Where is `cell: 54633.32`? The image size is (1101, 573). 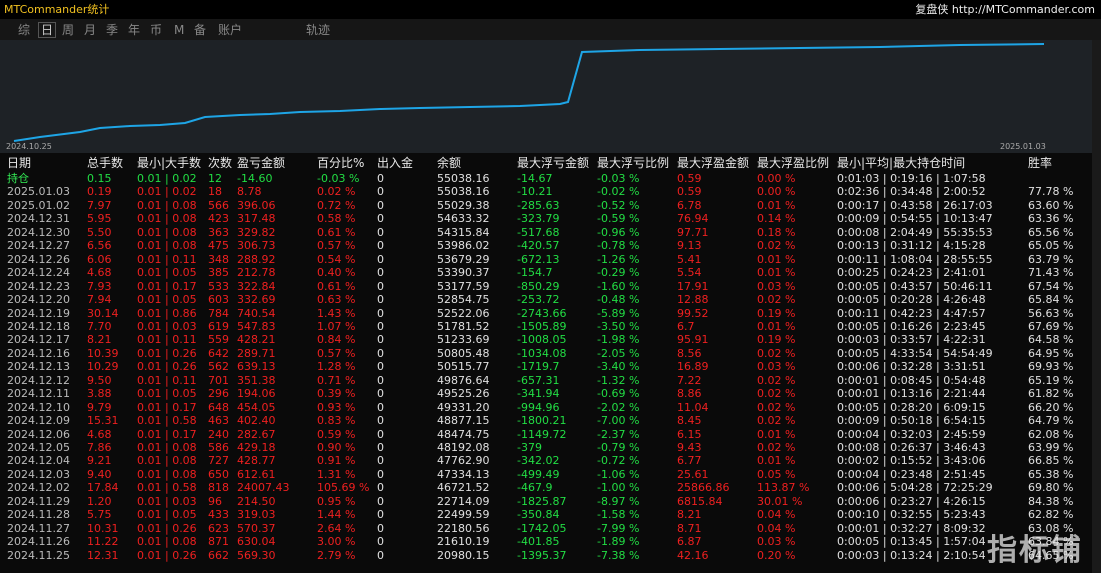 cell: 54633.32 is located at coordinates (463, 219).